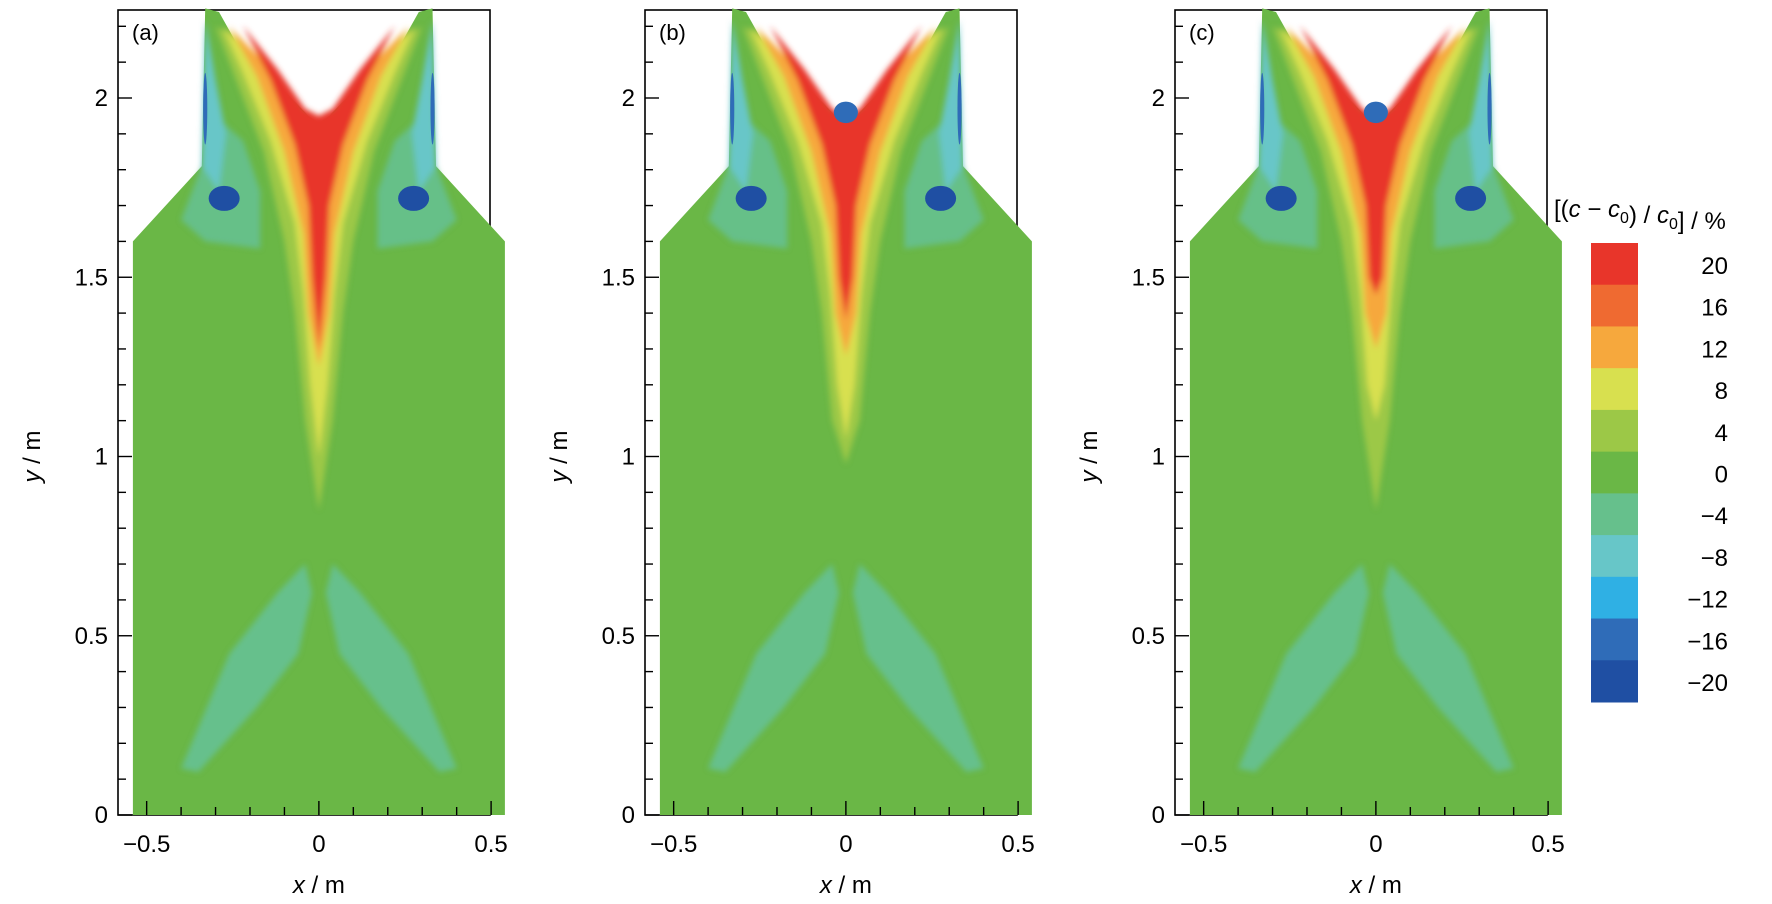 The height and width of the screenshot is (904, 1772). What do you see at coordinates (1721, 391) in the screenshot?
I see `colorbar-tick-label: 8` at bounding box center [1721, 391].